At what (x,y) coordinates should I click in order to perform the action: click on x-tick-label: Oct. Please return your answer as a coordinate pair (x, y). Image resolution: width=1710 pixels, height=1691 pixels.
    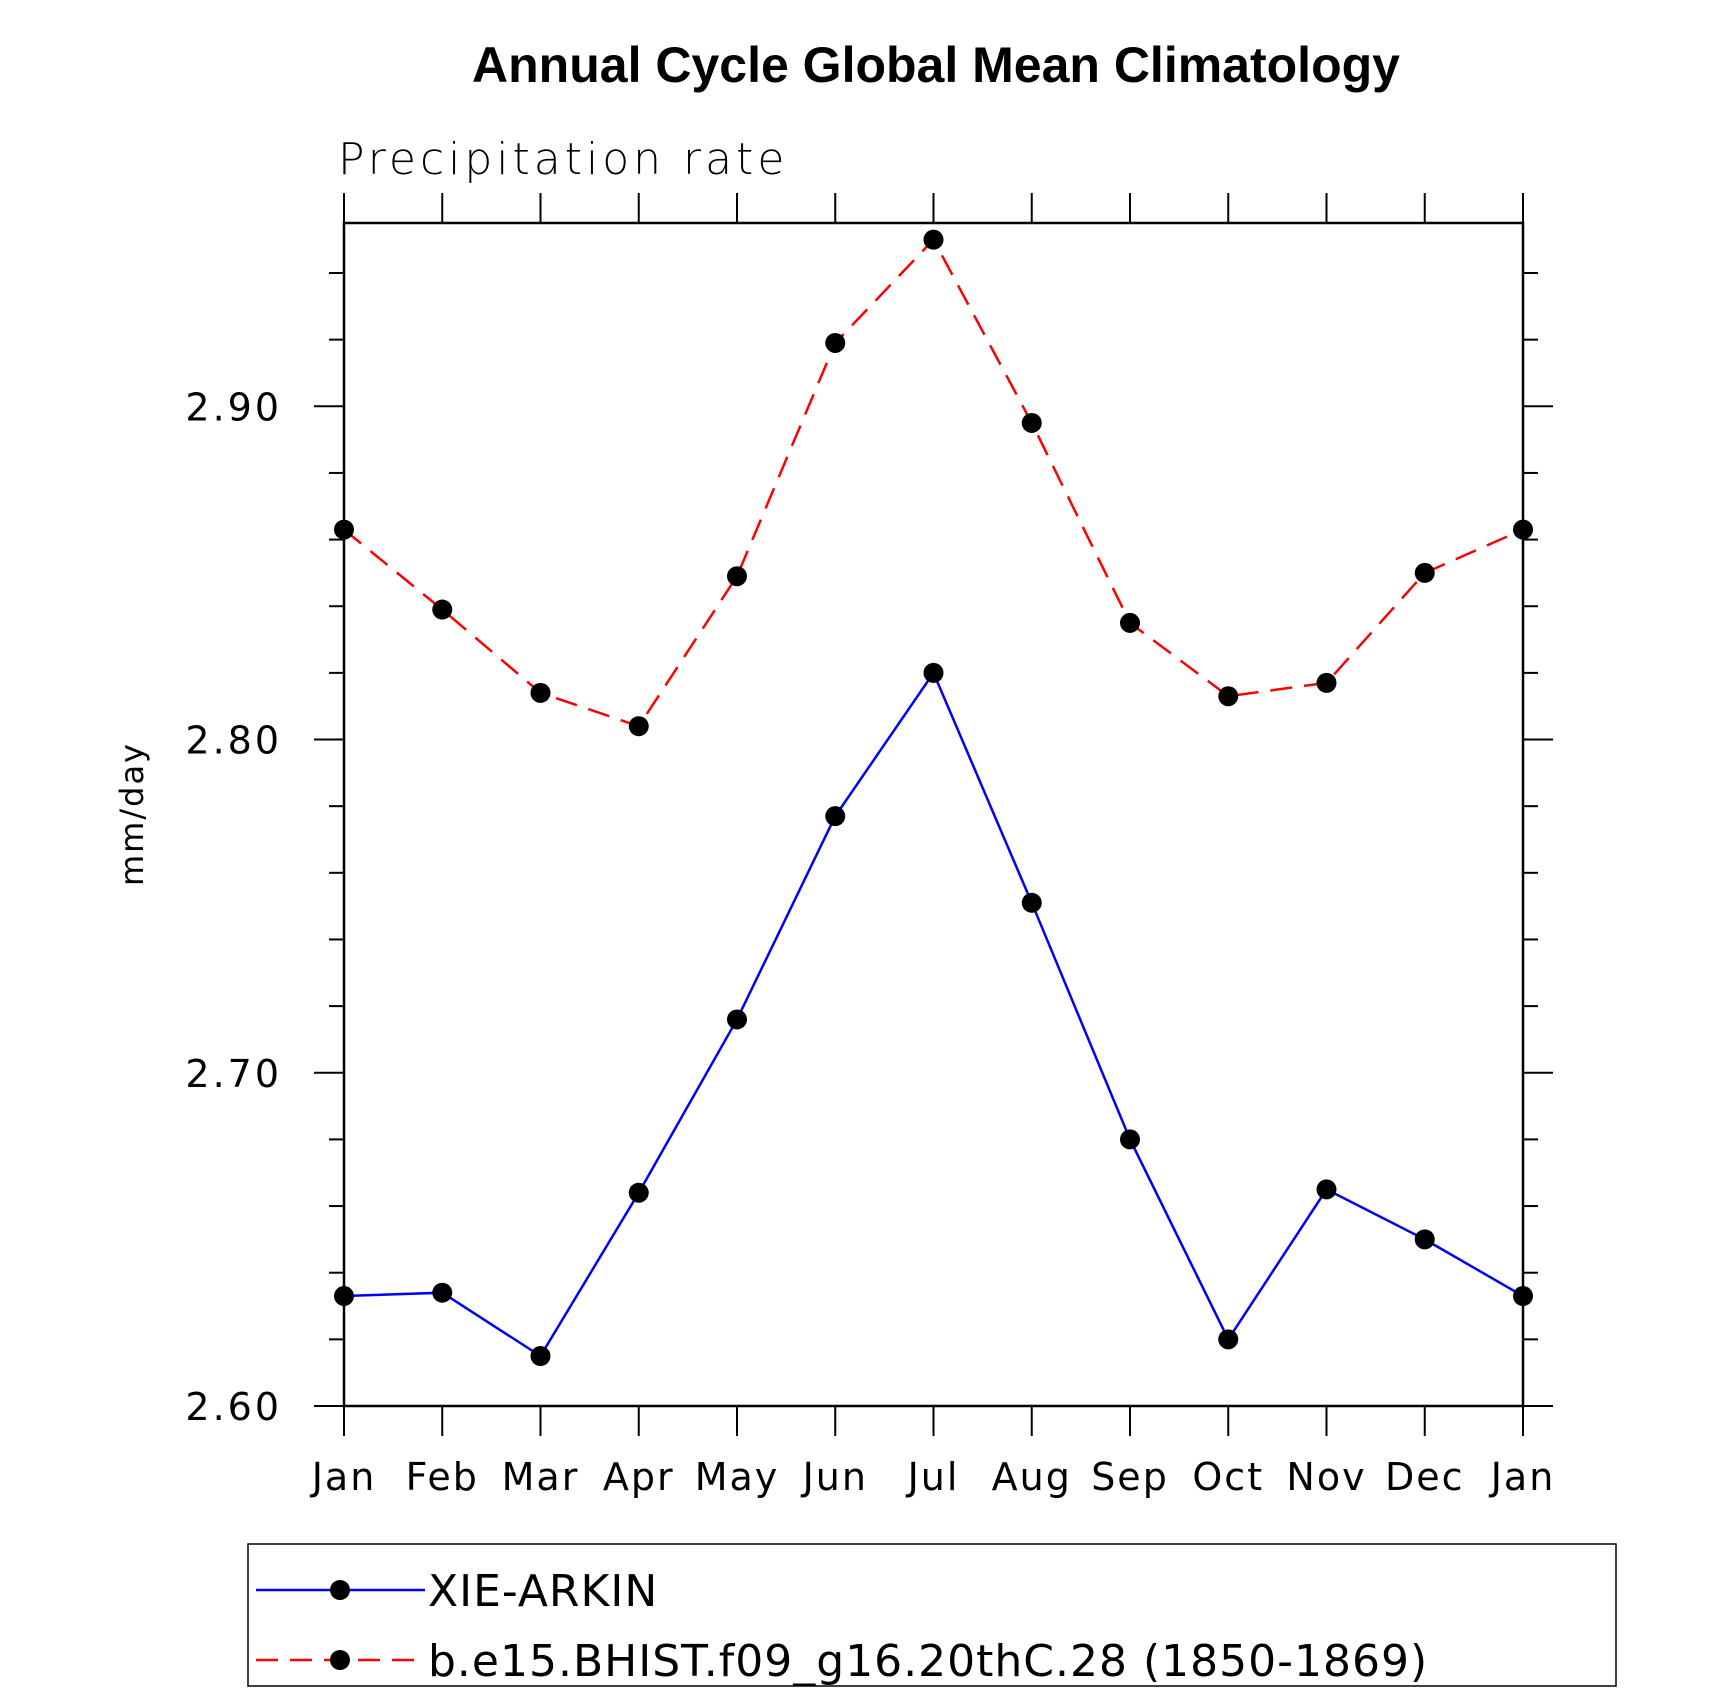
    Looking at the image, I should click on (1228, 1477).